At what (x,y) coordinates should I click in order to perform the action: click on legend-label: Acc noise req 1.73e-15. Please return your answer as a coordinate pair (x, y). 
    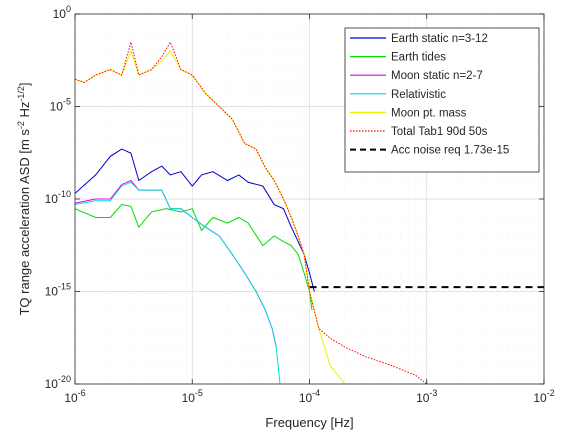
    Looking at the image, I should click on (450, 151).